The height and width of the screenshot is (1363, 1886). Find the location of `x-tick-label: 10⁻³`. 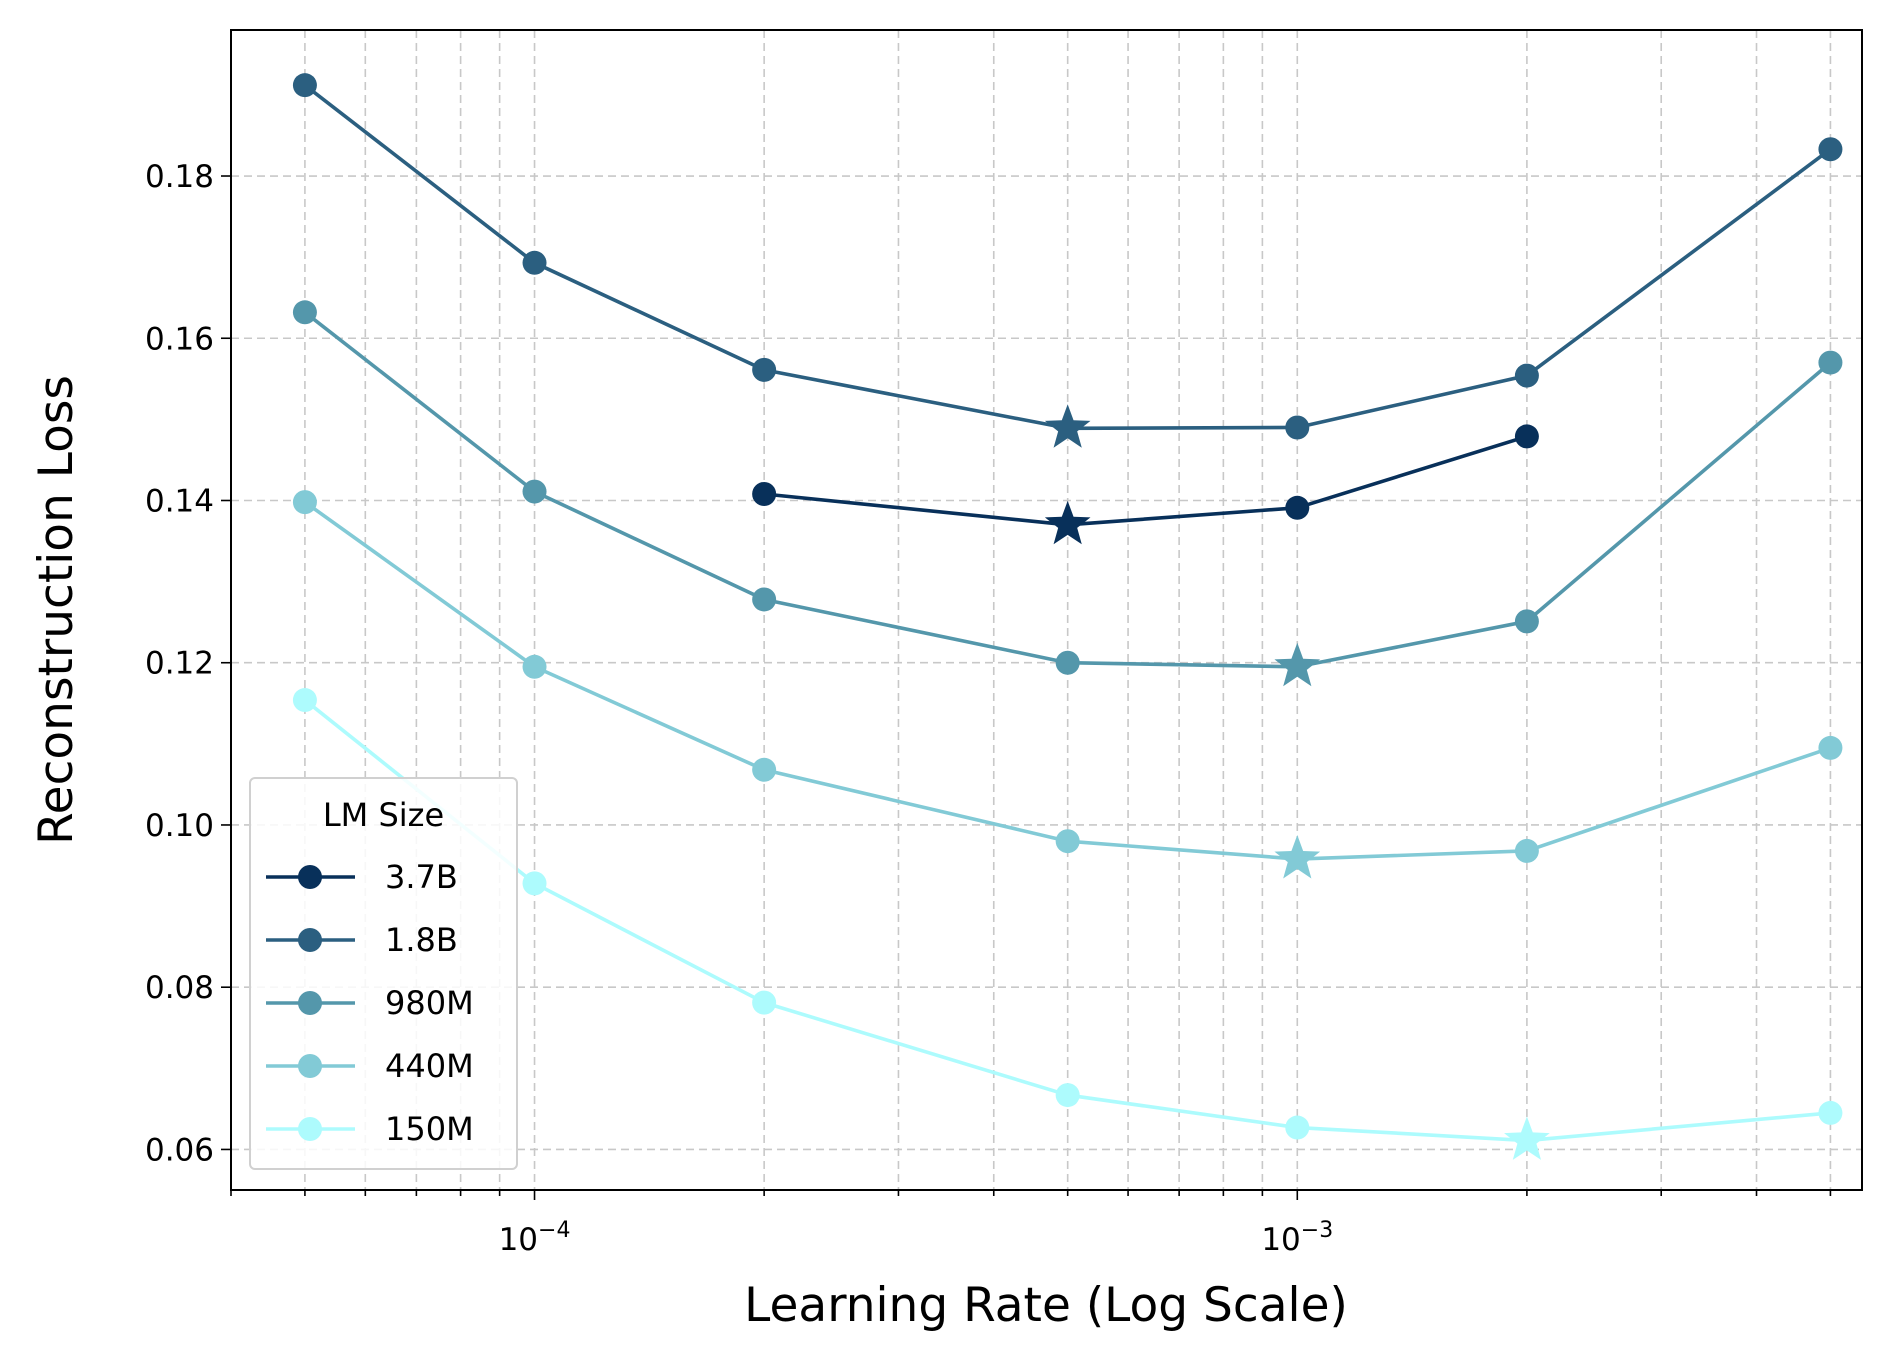

x-tick-label: 10⁻³ is located at coordinates (1297, 1238).